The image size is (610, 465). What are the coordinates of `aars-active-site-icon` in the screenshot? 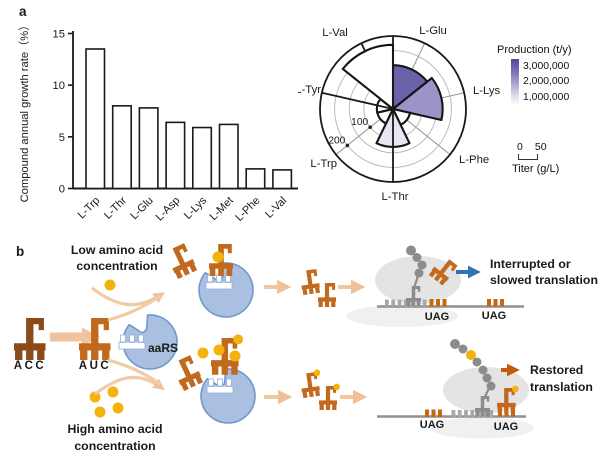 It's located at (132, 342).